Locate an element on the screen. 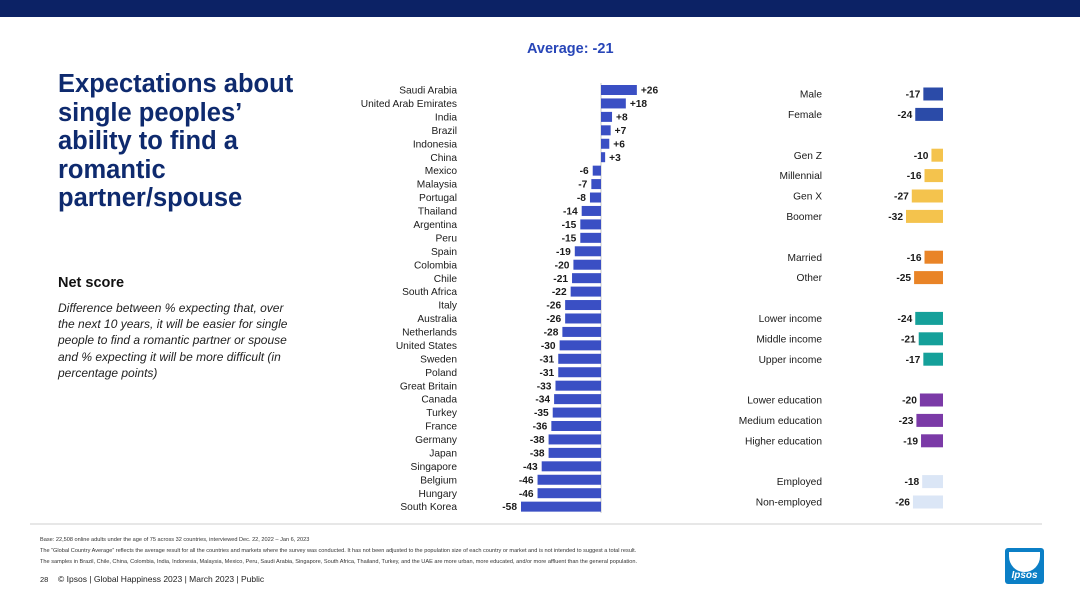  value-label-belgium: -46 is located at coordinates (526, 480).